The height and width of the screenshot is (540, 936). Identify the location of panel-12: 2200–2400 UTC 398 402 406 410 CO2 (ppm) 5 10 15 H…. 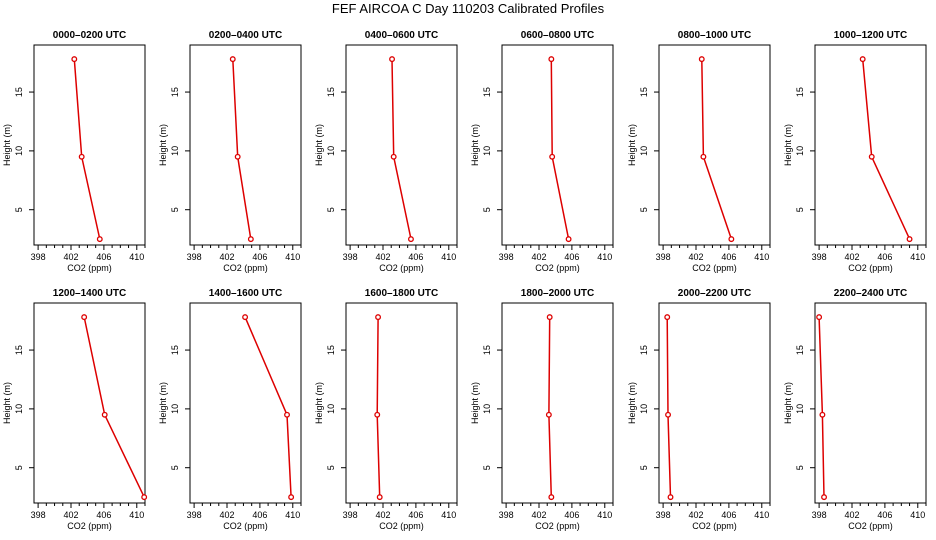
(855, 409).